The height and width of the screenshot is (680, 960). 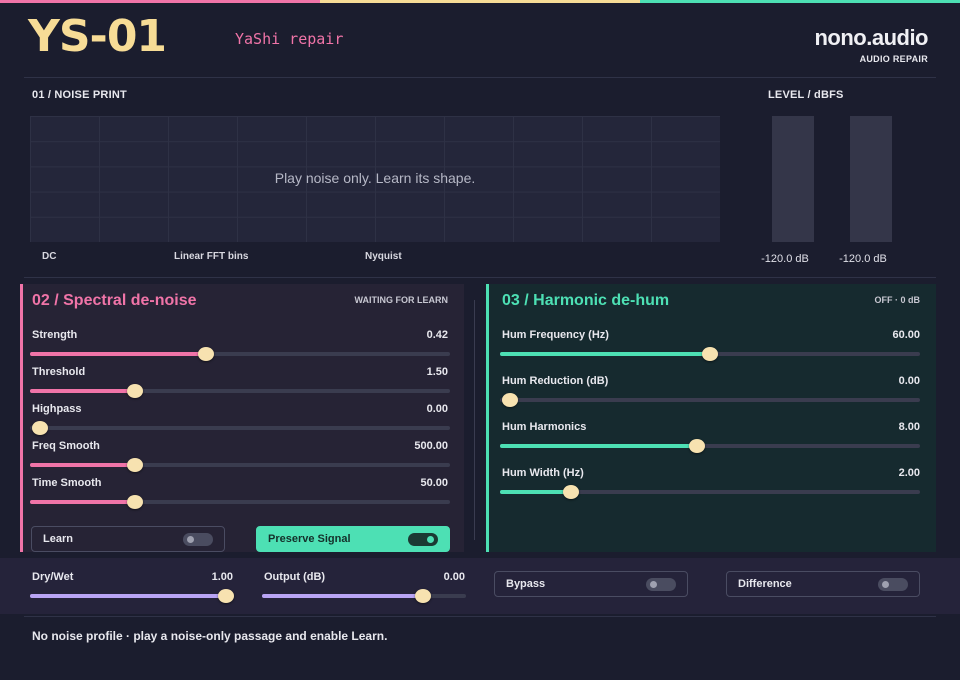 I want to click on output-slider, so click(x=364, y=596).